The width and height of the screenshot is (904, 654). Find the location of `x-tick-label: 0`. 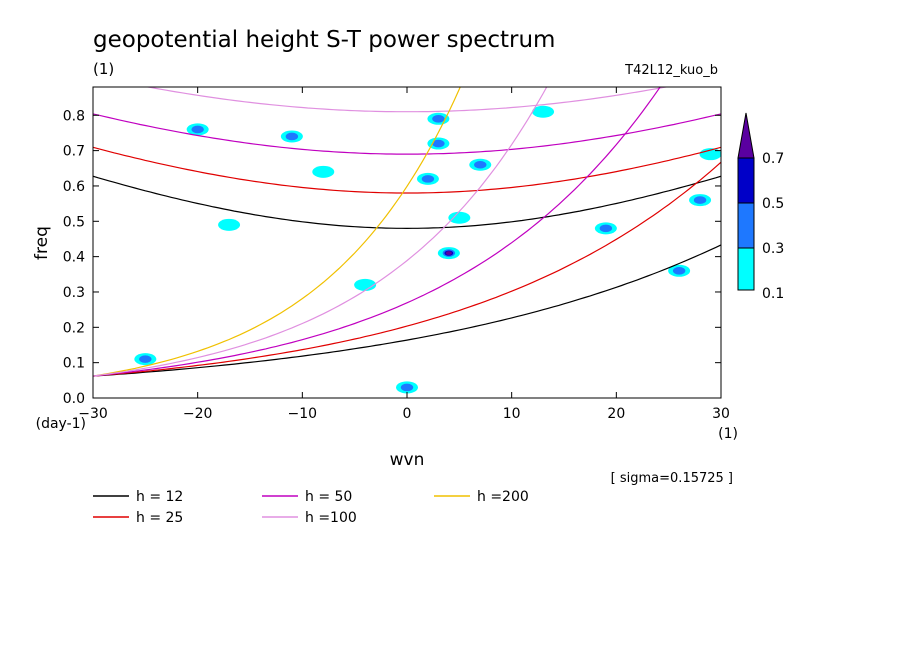

x-tick-label: 0 is located at coordinates (407, 414).